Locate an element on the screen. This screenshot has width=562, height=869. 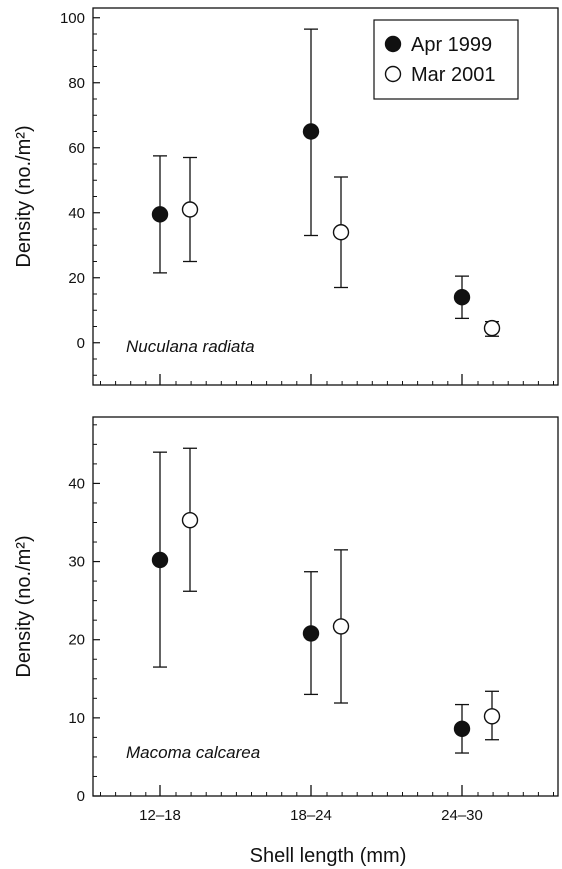
y-tick-label: 80 is located at coordinates (76, 83).